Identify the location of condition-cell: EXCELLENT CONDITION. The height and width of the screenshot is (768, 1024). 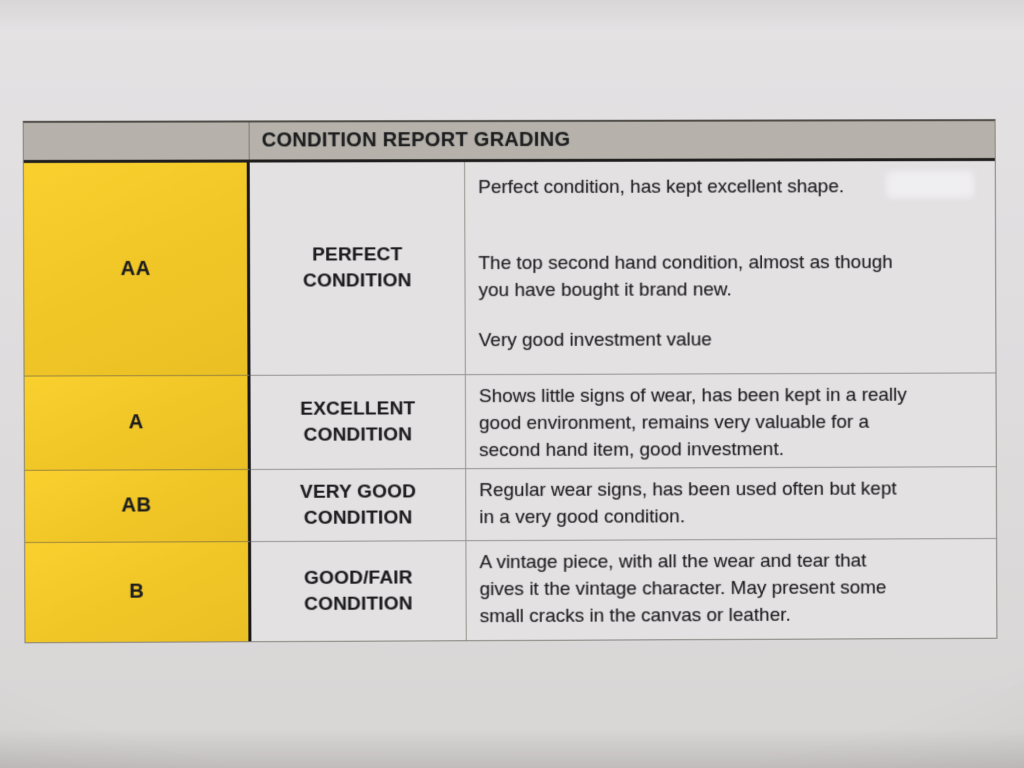
(358, 421).